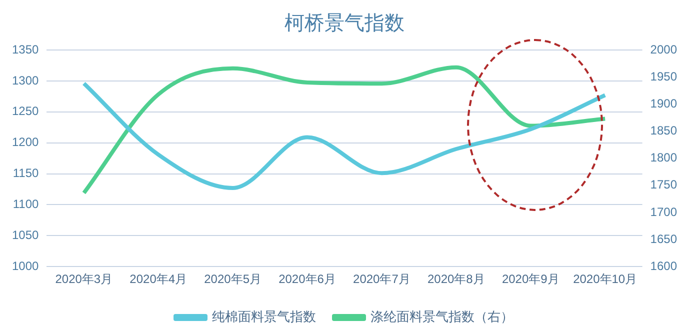  What do you see at coordinates (264, 316) in the screenshot?
I see `legend-label: 纯棉面料景气指数` at bounding box center [264, 316].